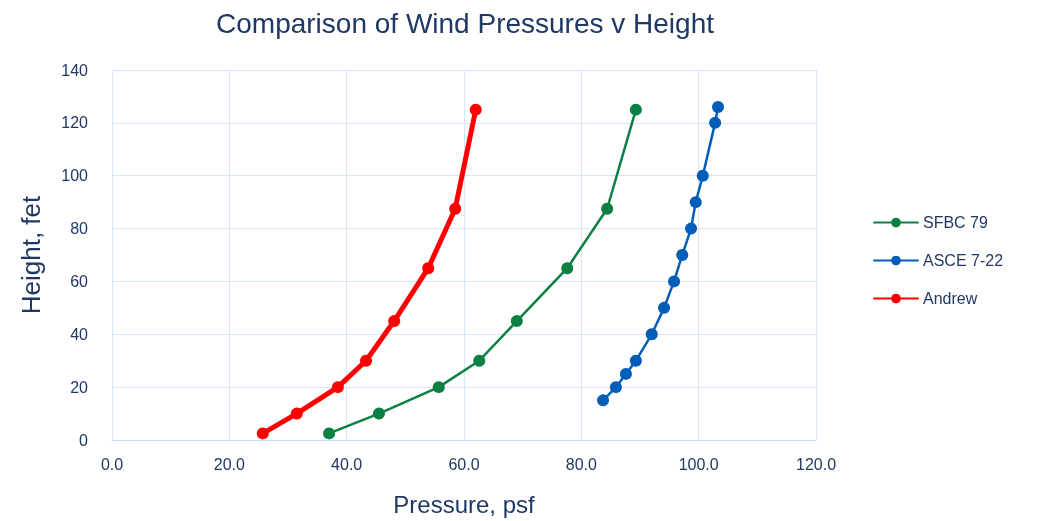  Describe the element at coordinates (464, 464) in the screenshot. I see `x-tick-label: 60.0` at that location.